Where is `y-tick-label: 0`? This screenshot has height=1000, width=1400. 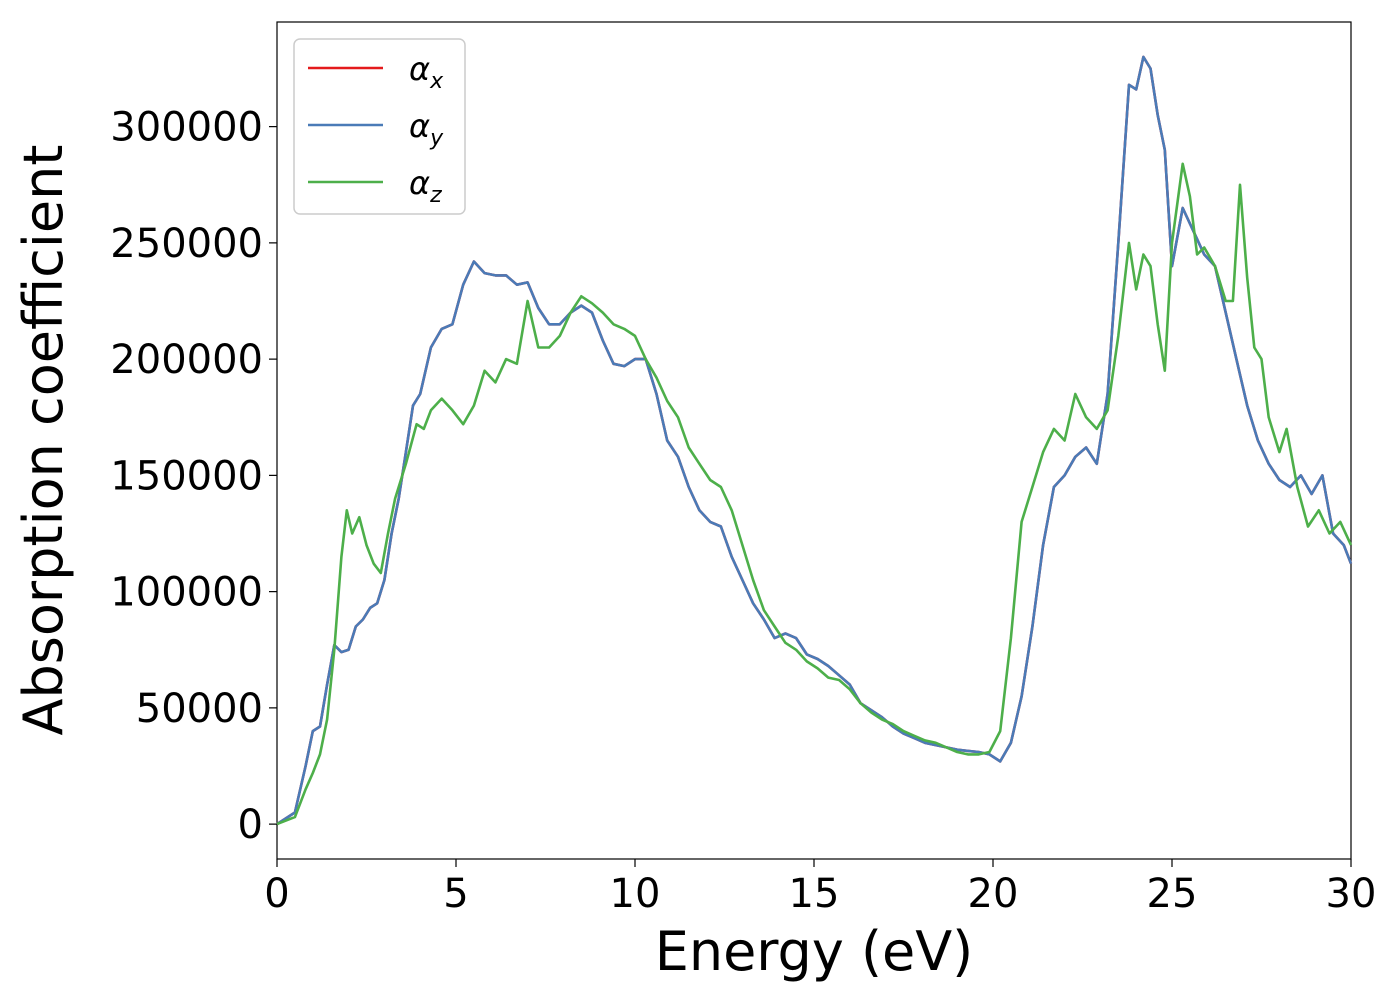
y-tick-label: 0 is located at coordinates (250, 825).